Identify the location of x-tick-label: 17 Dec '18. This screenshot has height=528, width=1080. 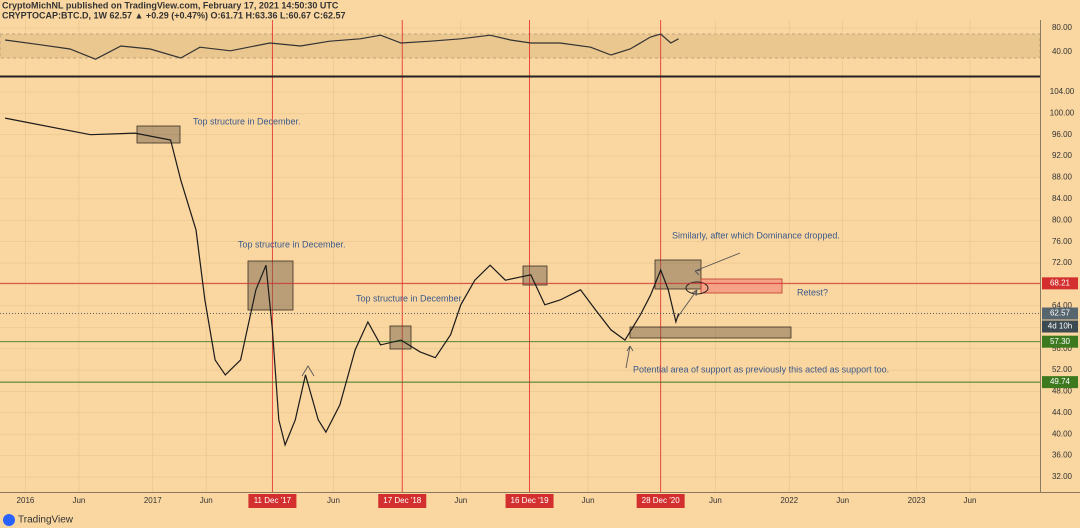
(402, 500).